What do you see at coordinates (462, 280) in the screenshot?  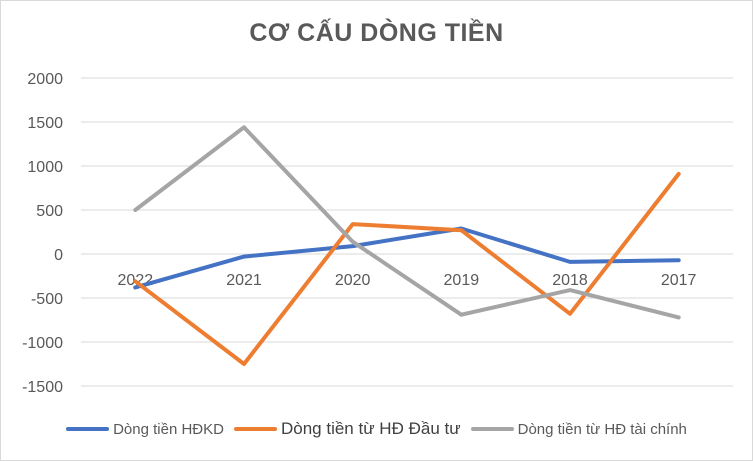 I see `x-tick-label: 2019` at bounding box center [462, 280].